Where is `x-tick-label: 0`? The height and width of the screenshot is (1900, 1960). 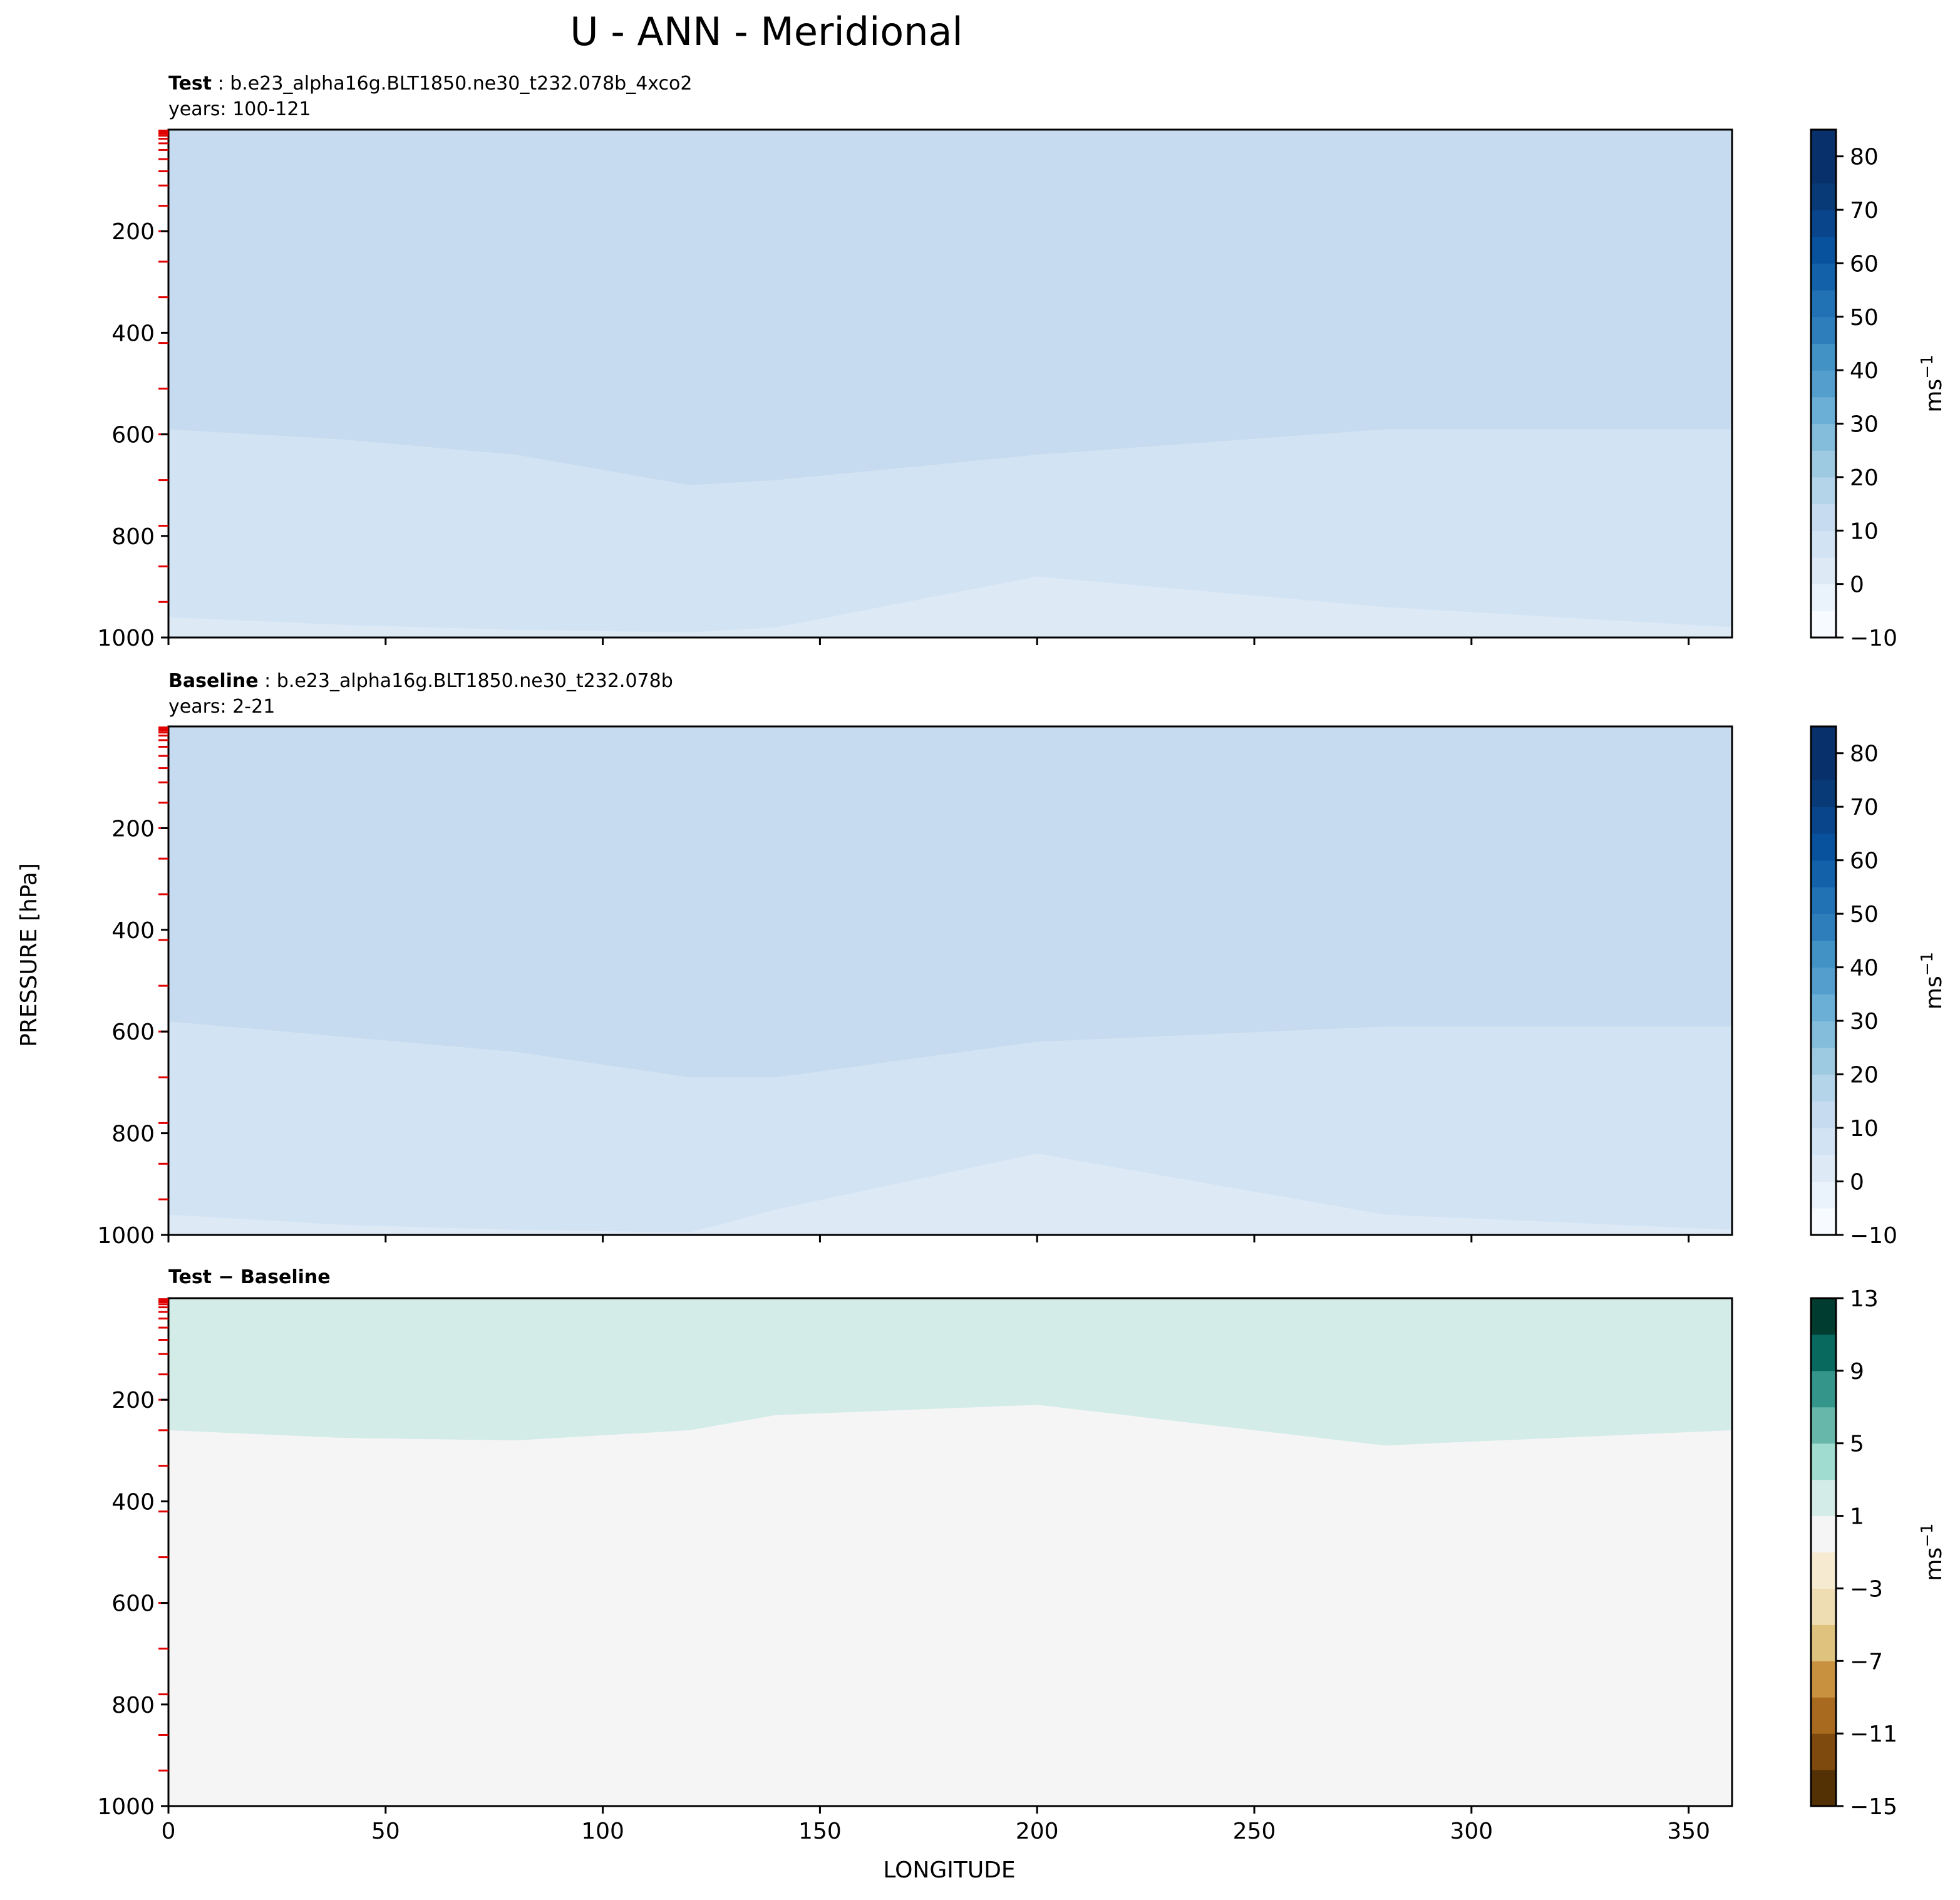
x-tick-label: 0 is located at coordinates (169, 1831).